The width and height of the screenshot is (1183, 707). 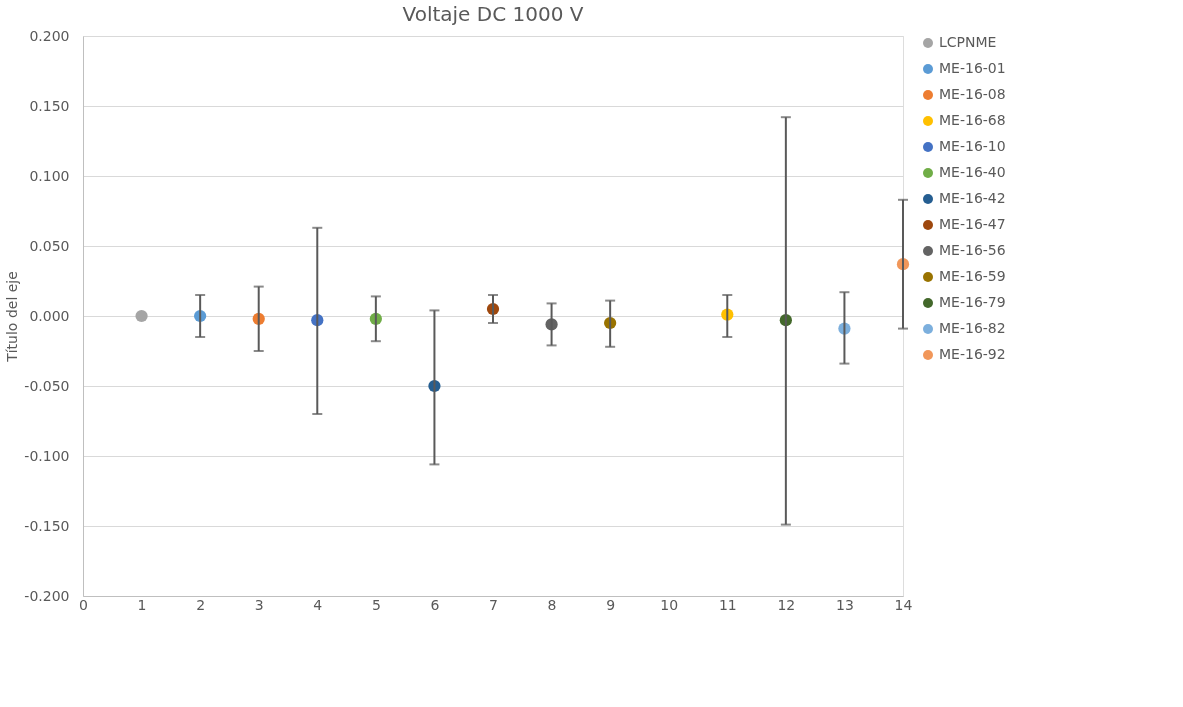 I want to click on legend-label: ME-16-82, so click(x=972, y=328).